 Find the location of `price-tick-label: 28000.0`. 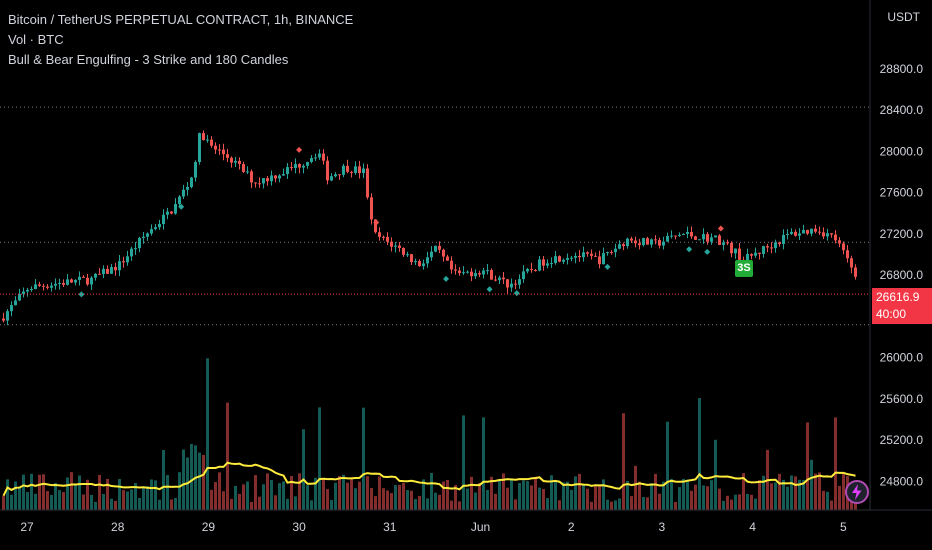

price-tick-label: 28000.0 is located at coordinates (902, 151).